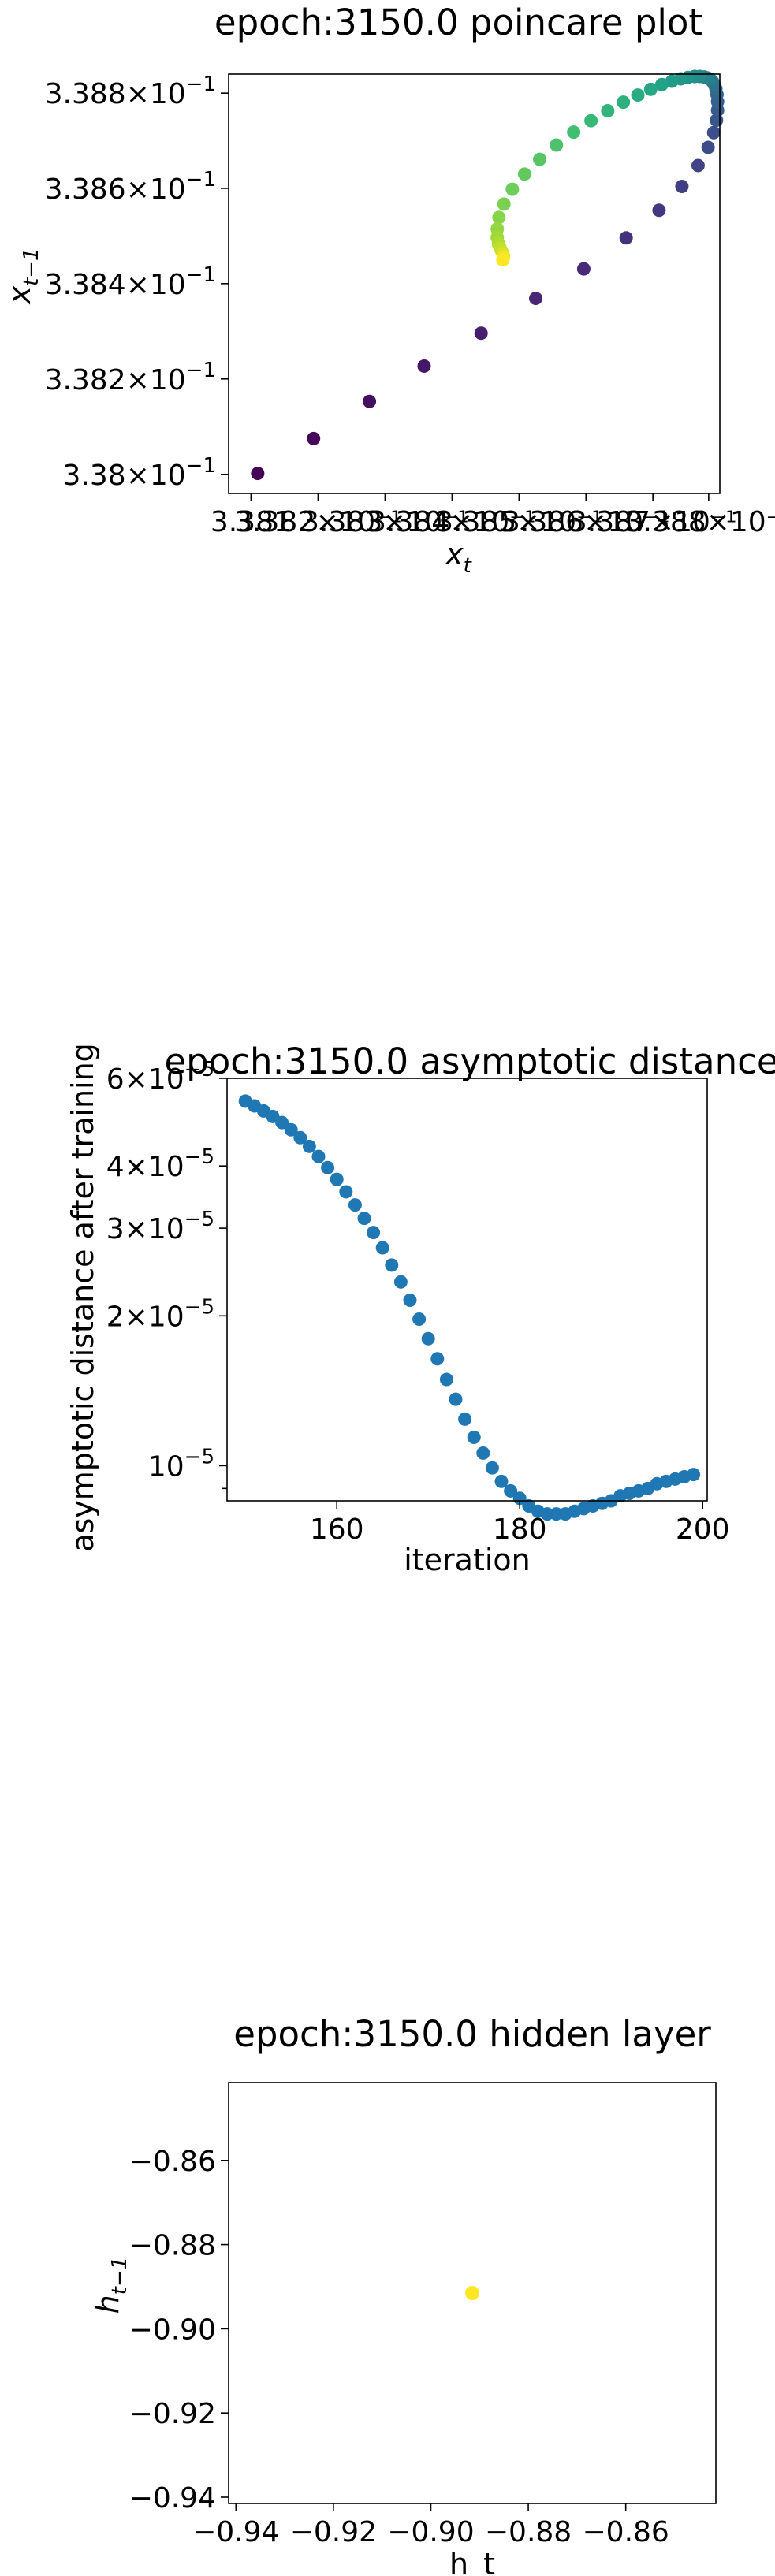 Image resolution: width=775 pixels, height=2576 pixels. I want to click on chart1-y-tick-label: 3.382×10⁻¹, so click(130, 377).